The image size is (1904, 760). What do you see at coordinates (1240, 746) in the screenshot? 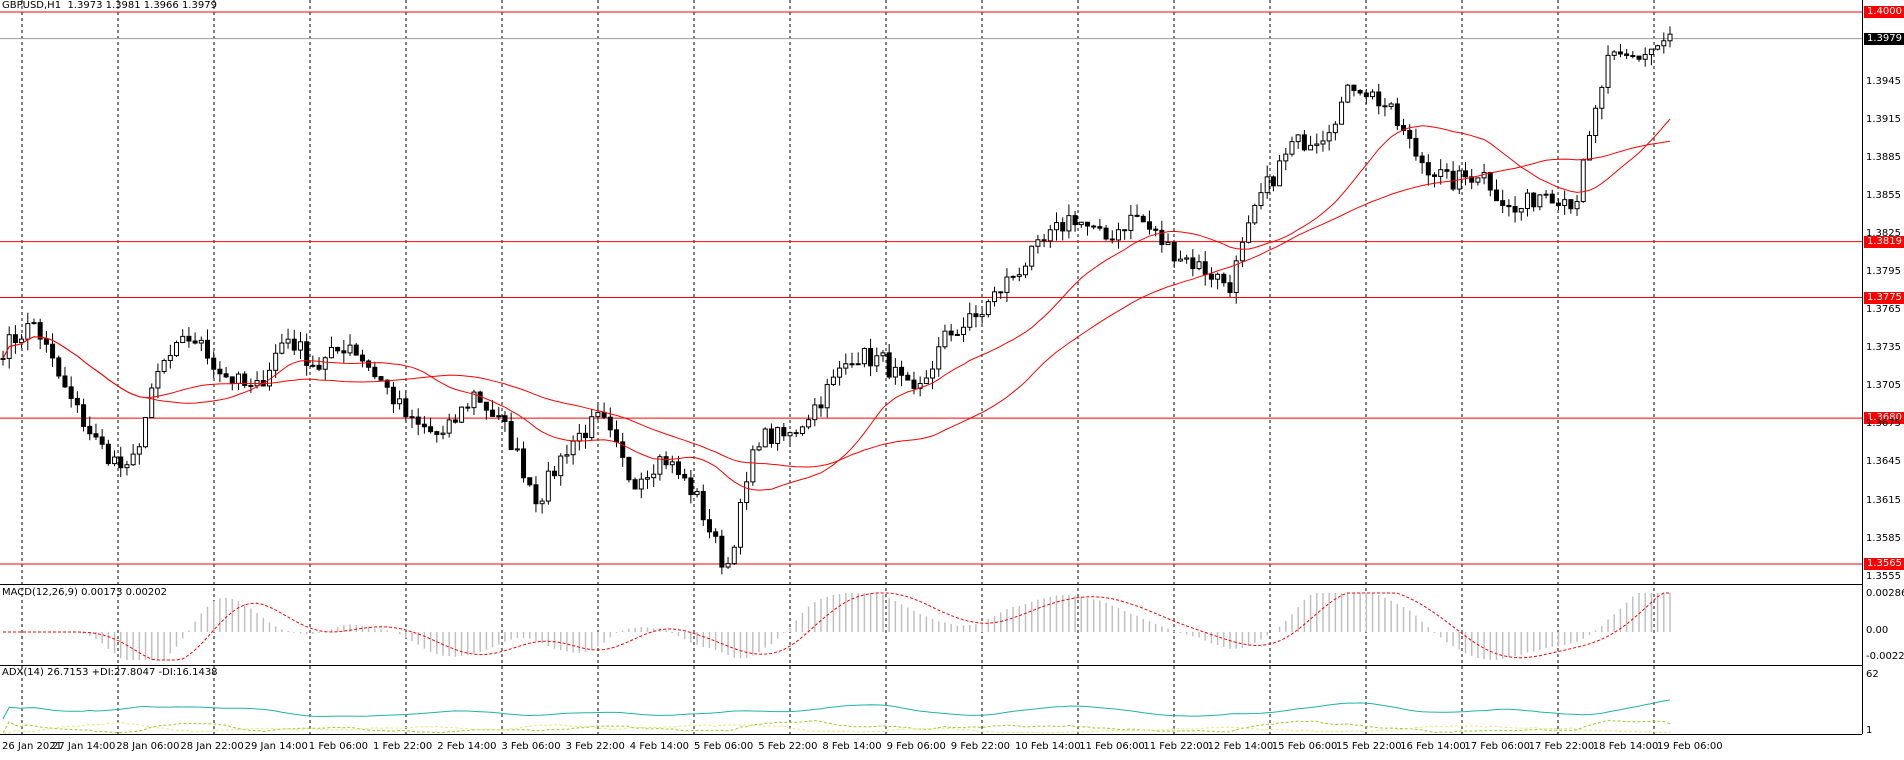
I see `time-axis-label: 12 Feb 14:00` at bounding box center [1240, 746].